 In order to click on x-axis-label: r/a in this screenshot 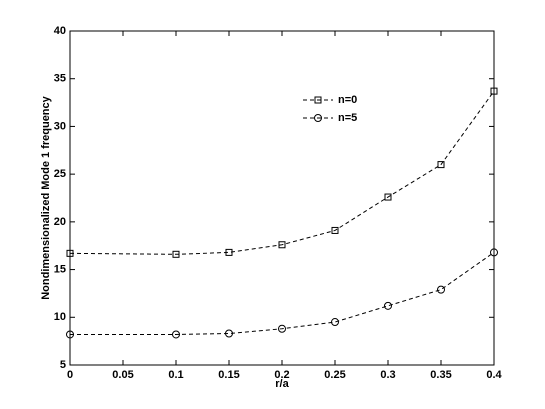, I will do `click(282, 384)`.